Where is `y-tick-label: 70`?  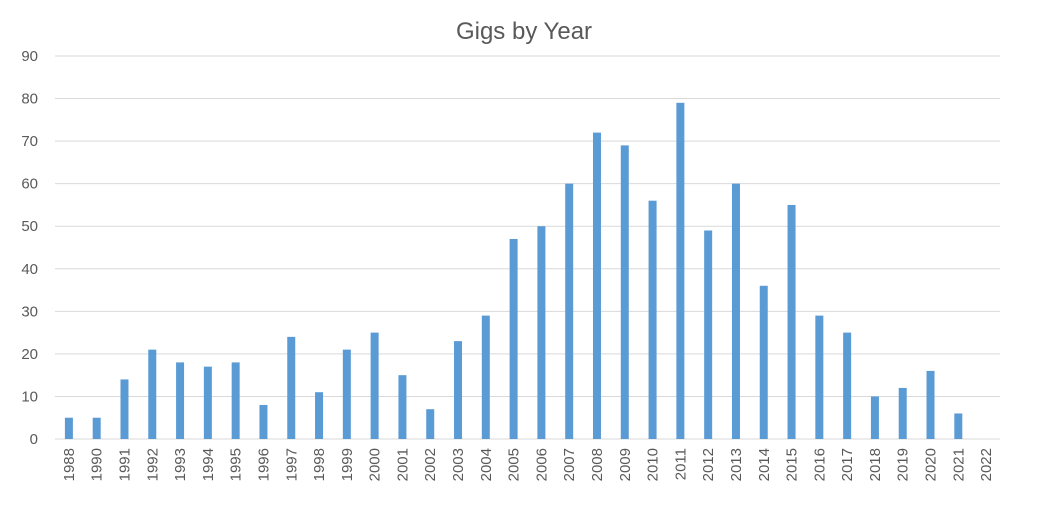
y-tick-label: 70 is located at coordinates (29, 141).